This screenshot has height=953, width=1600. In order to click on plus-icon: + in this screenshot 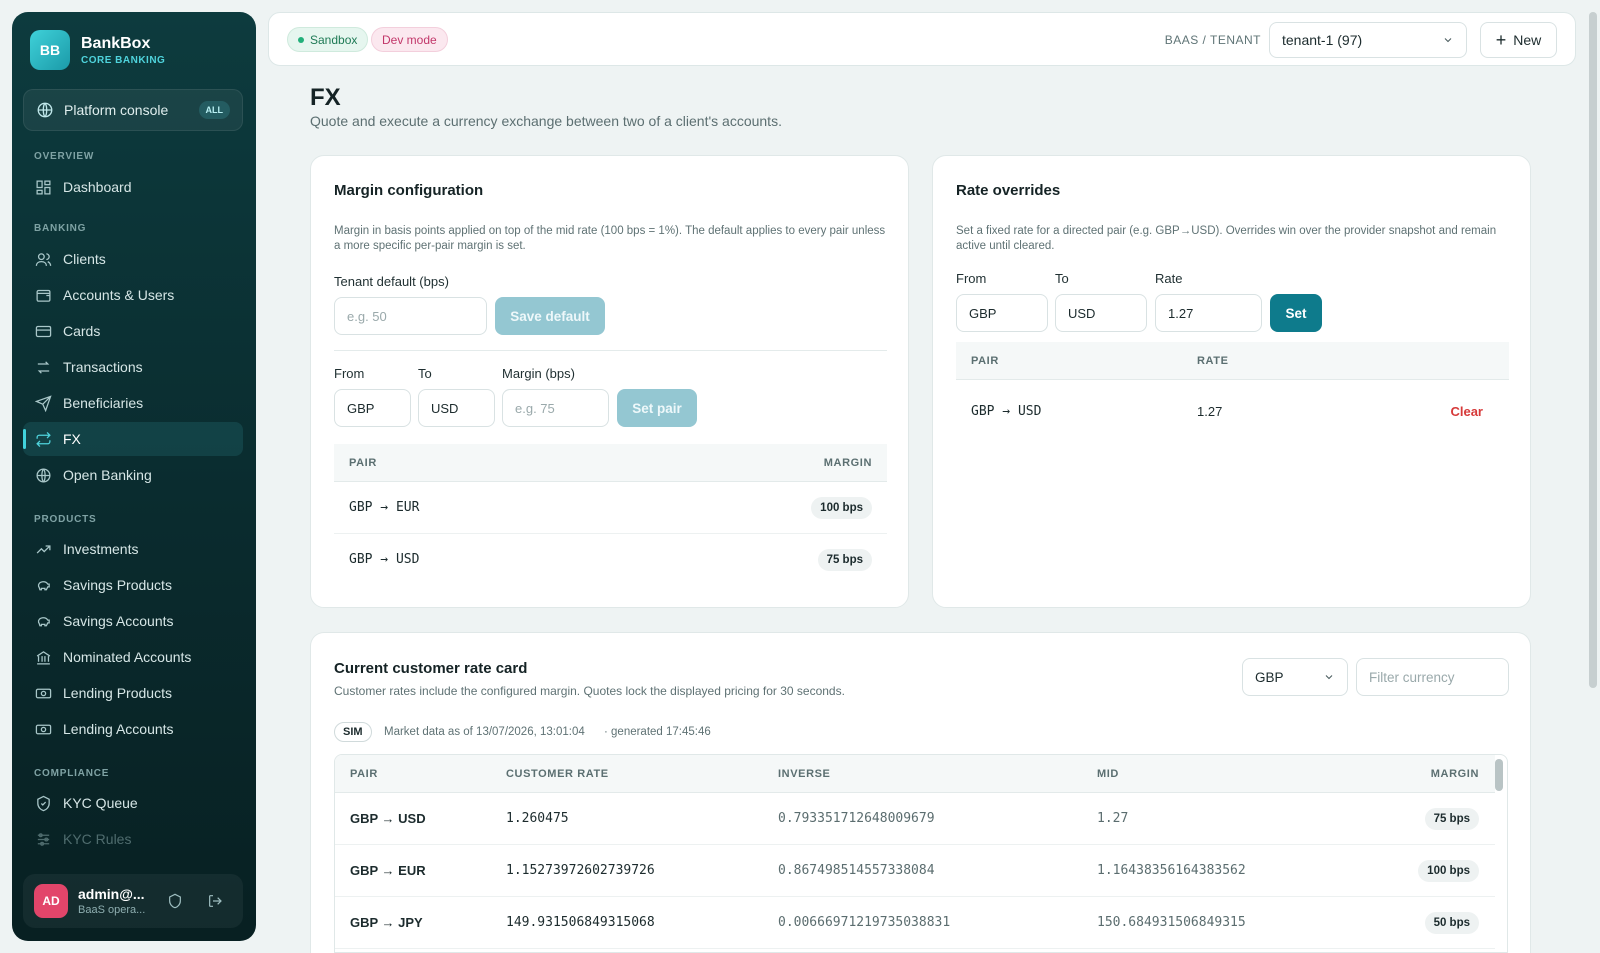, I will do `click(1501, 40)`.